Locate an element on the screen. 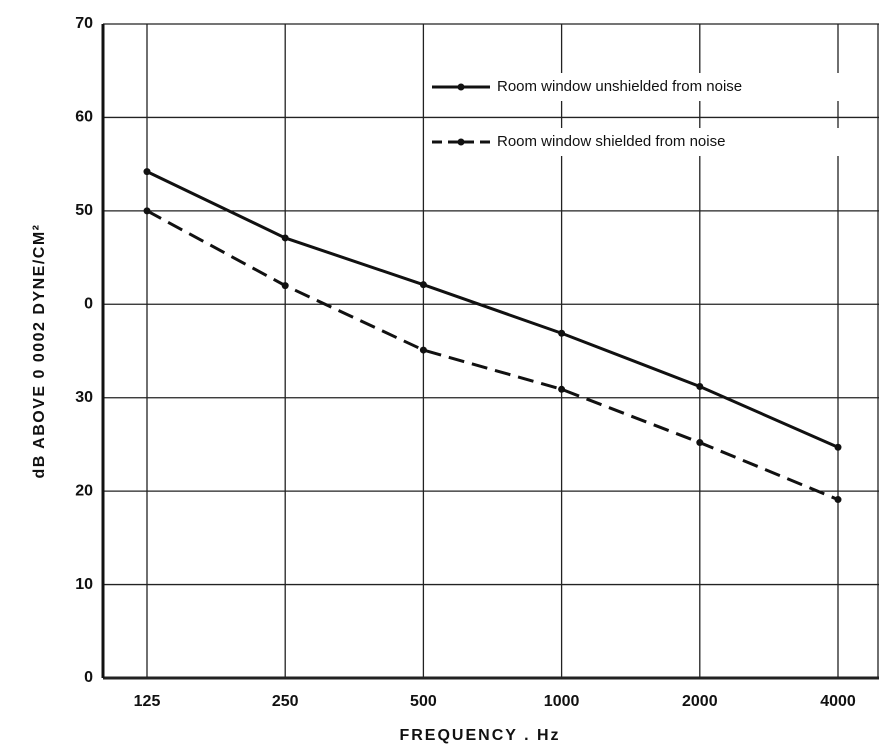  y-tick-label: 70 is located at coordinates (84, 23).